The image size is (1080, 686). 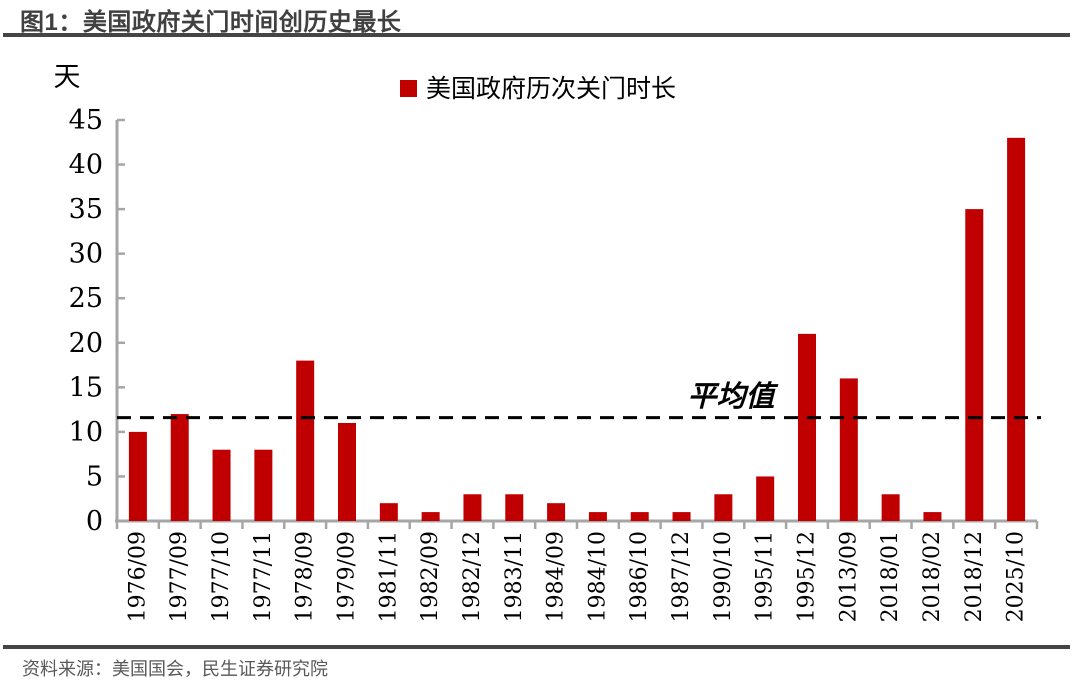 I want to click on x-tick-label: 1995/11, so click(x=765, y=576).